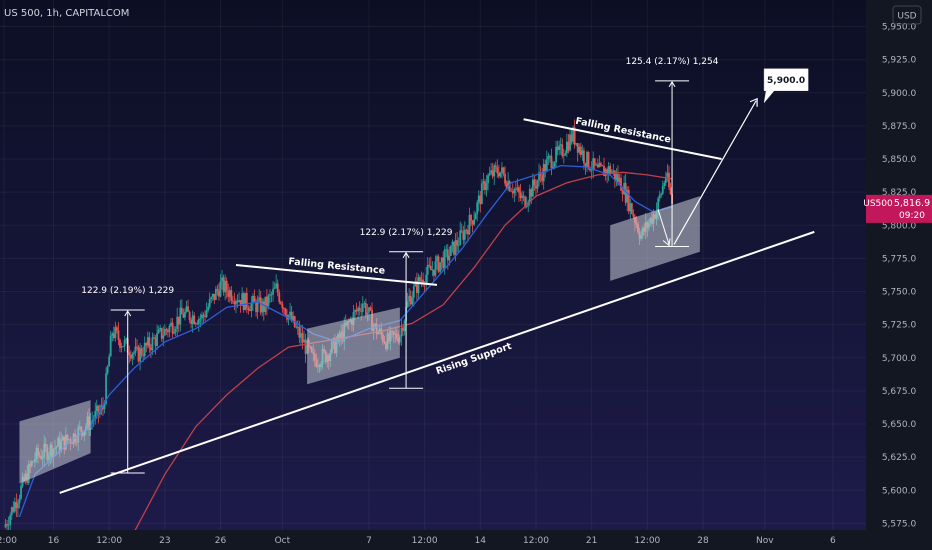 This screenshot has width=932, height=550. I want to click on falling-resistance-1-line, so click(336, 275).